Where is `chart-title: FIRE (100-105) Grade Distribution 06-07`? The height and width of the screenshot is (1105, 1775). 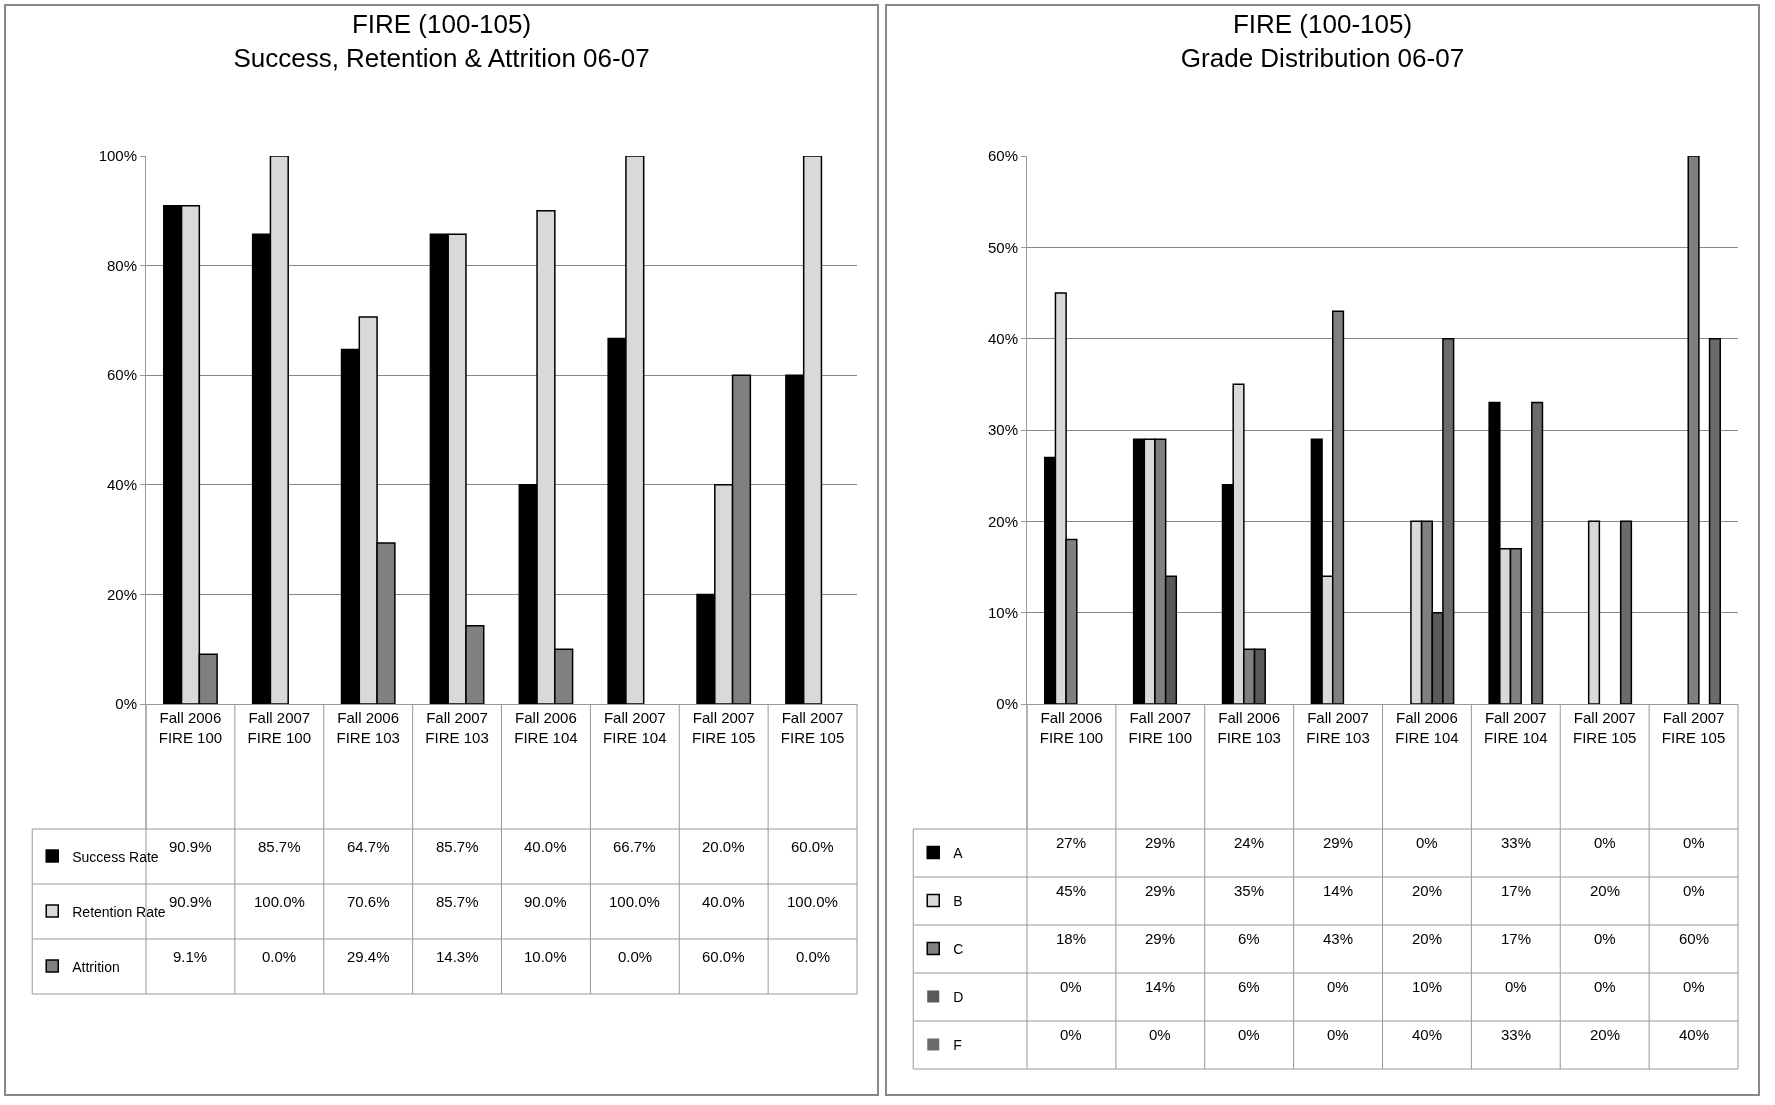
chart-title: FIRE (100-105) Grade Distribution 06-07 is located at coordinates (1322, 41).